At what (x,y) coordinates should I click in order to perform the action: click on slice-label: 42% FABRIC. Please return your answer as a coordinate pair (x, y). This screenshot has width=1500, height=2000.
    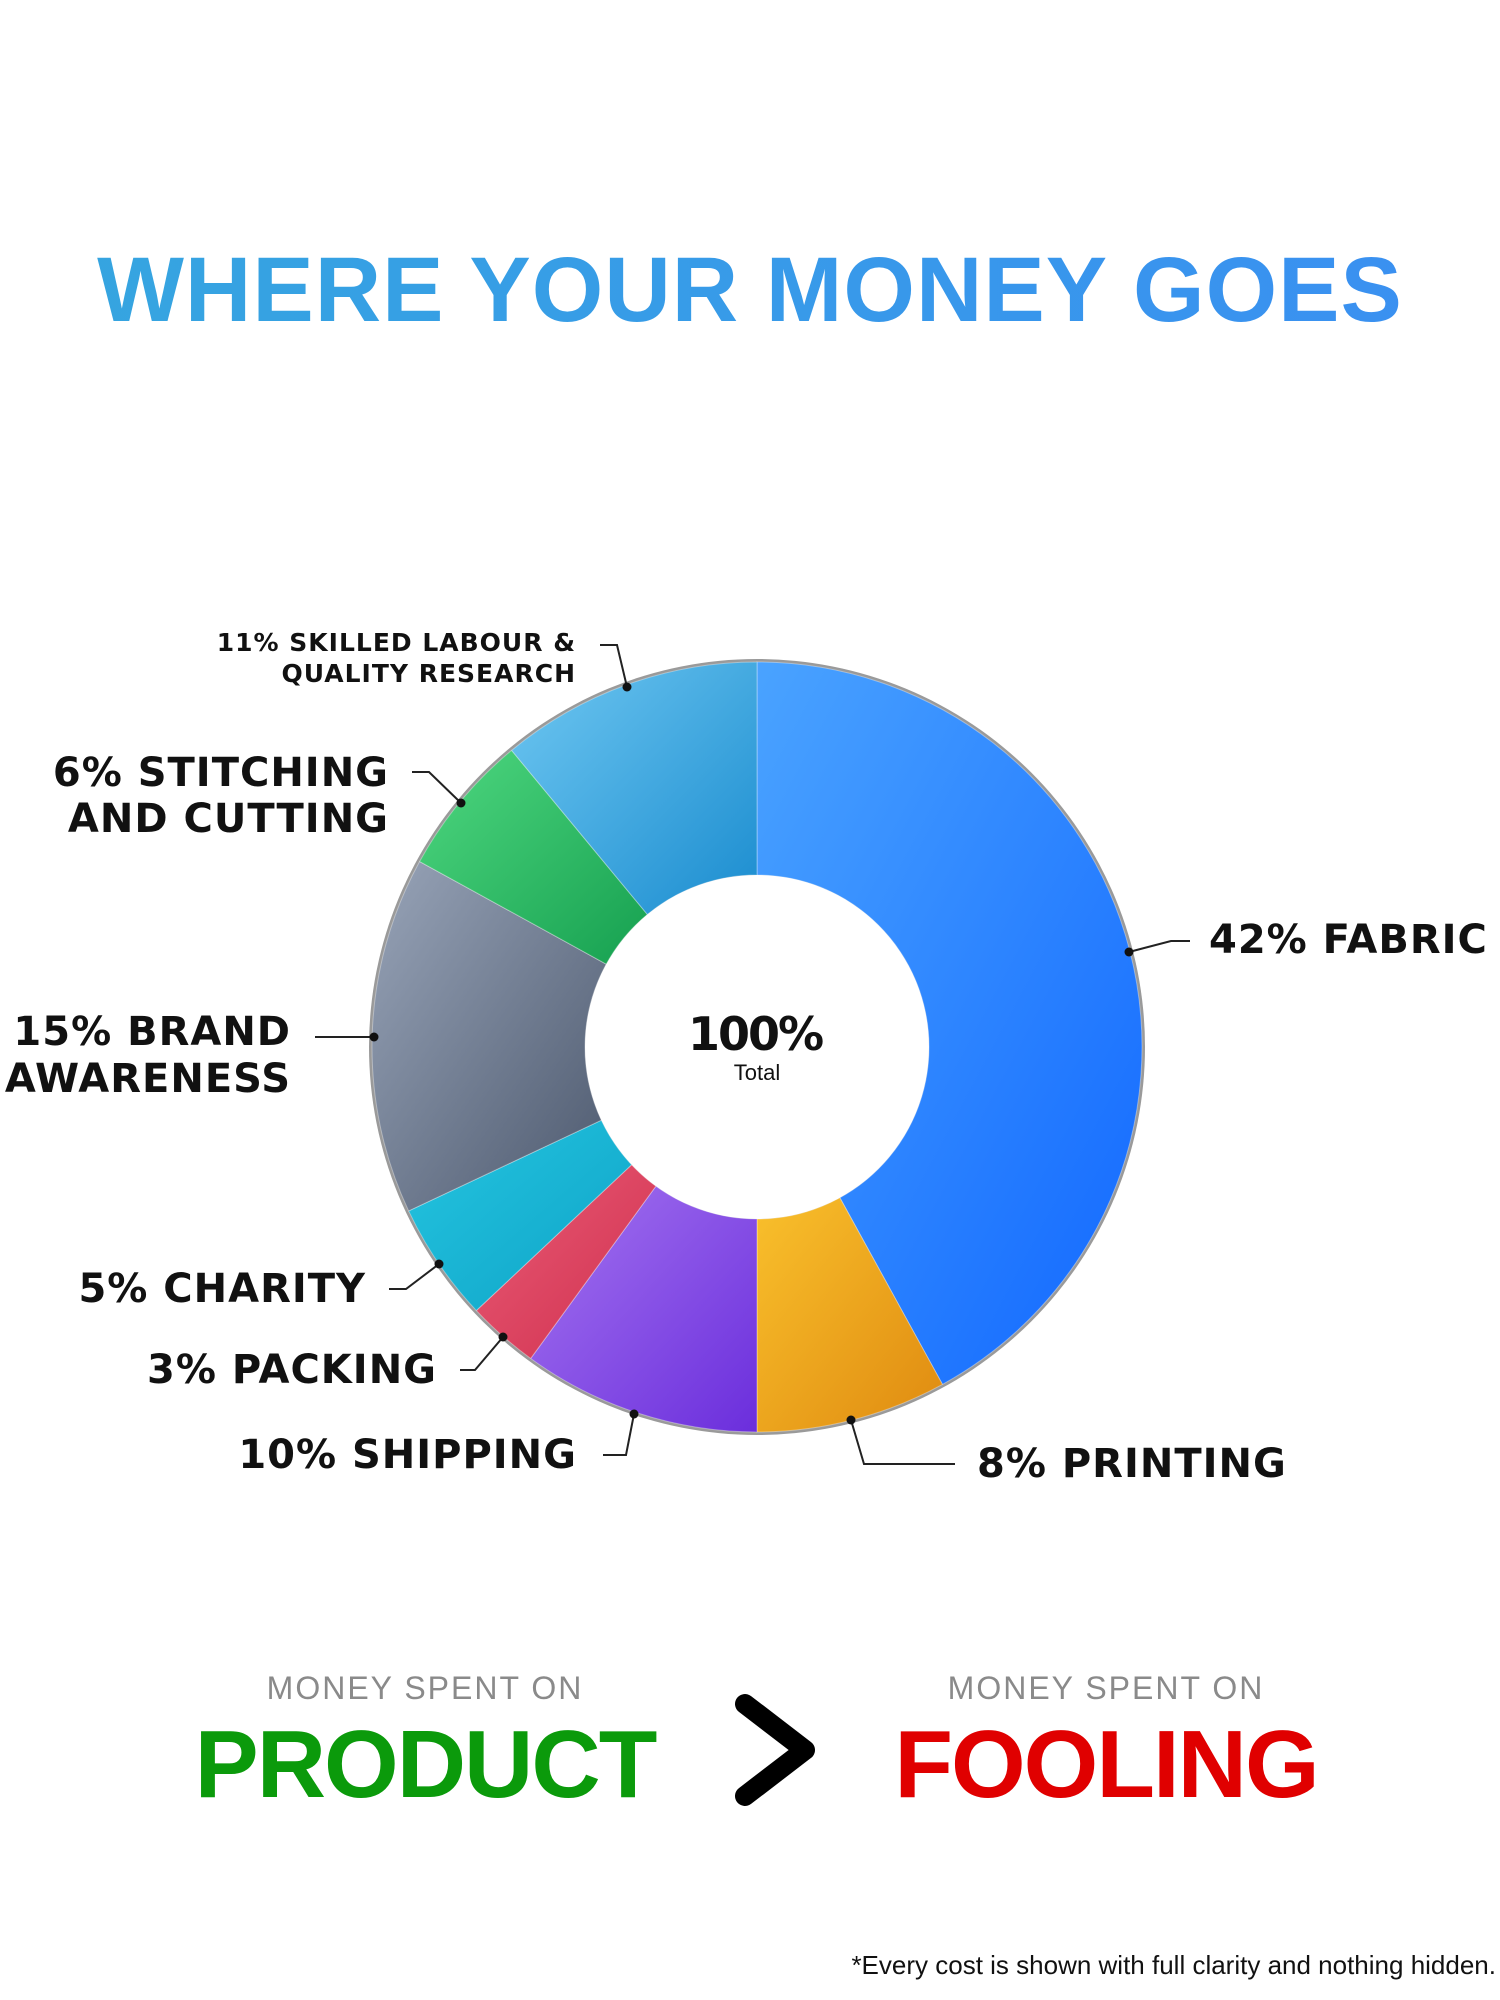
    Looking at the image, I should click on (1348, 940).